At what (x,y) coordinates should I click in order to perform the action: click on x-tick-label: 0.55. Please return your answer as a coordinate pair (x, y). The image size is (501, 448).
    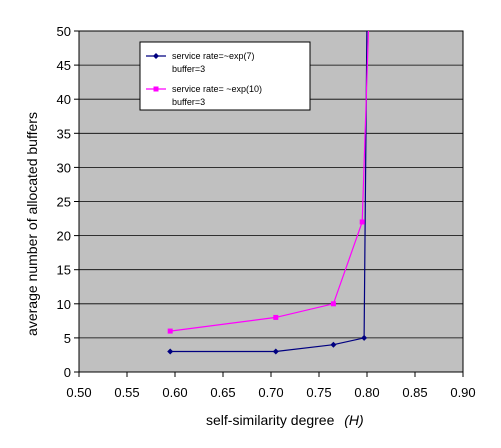
    Looking at the image, I should click on (126, 392).